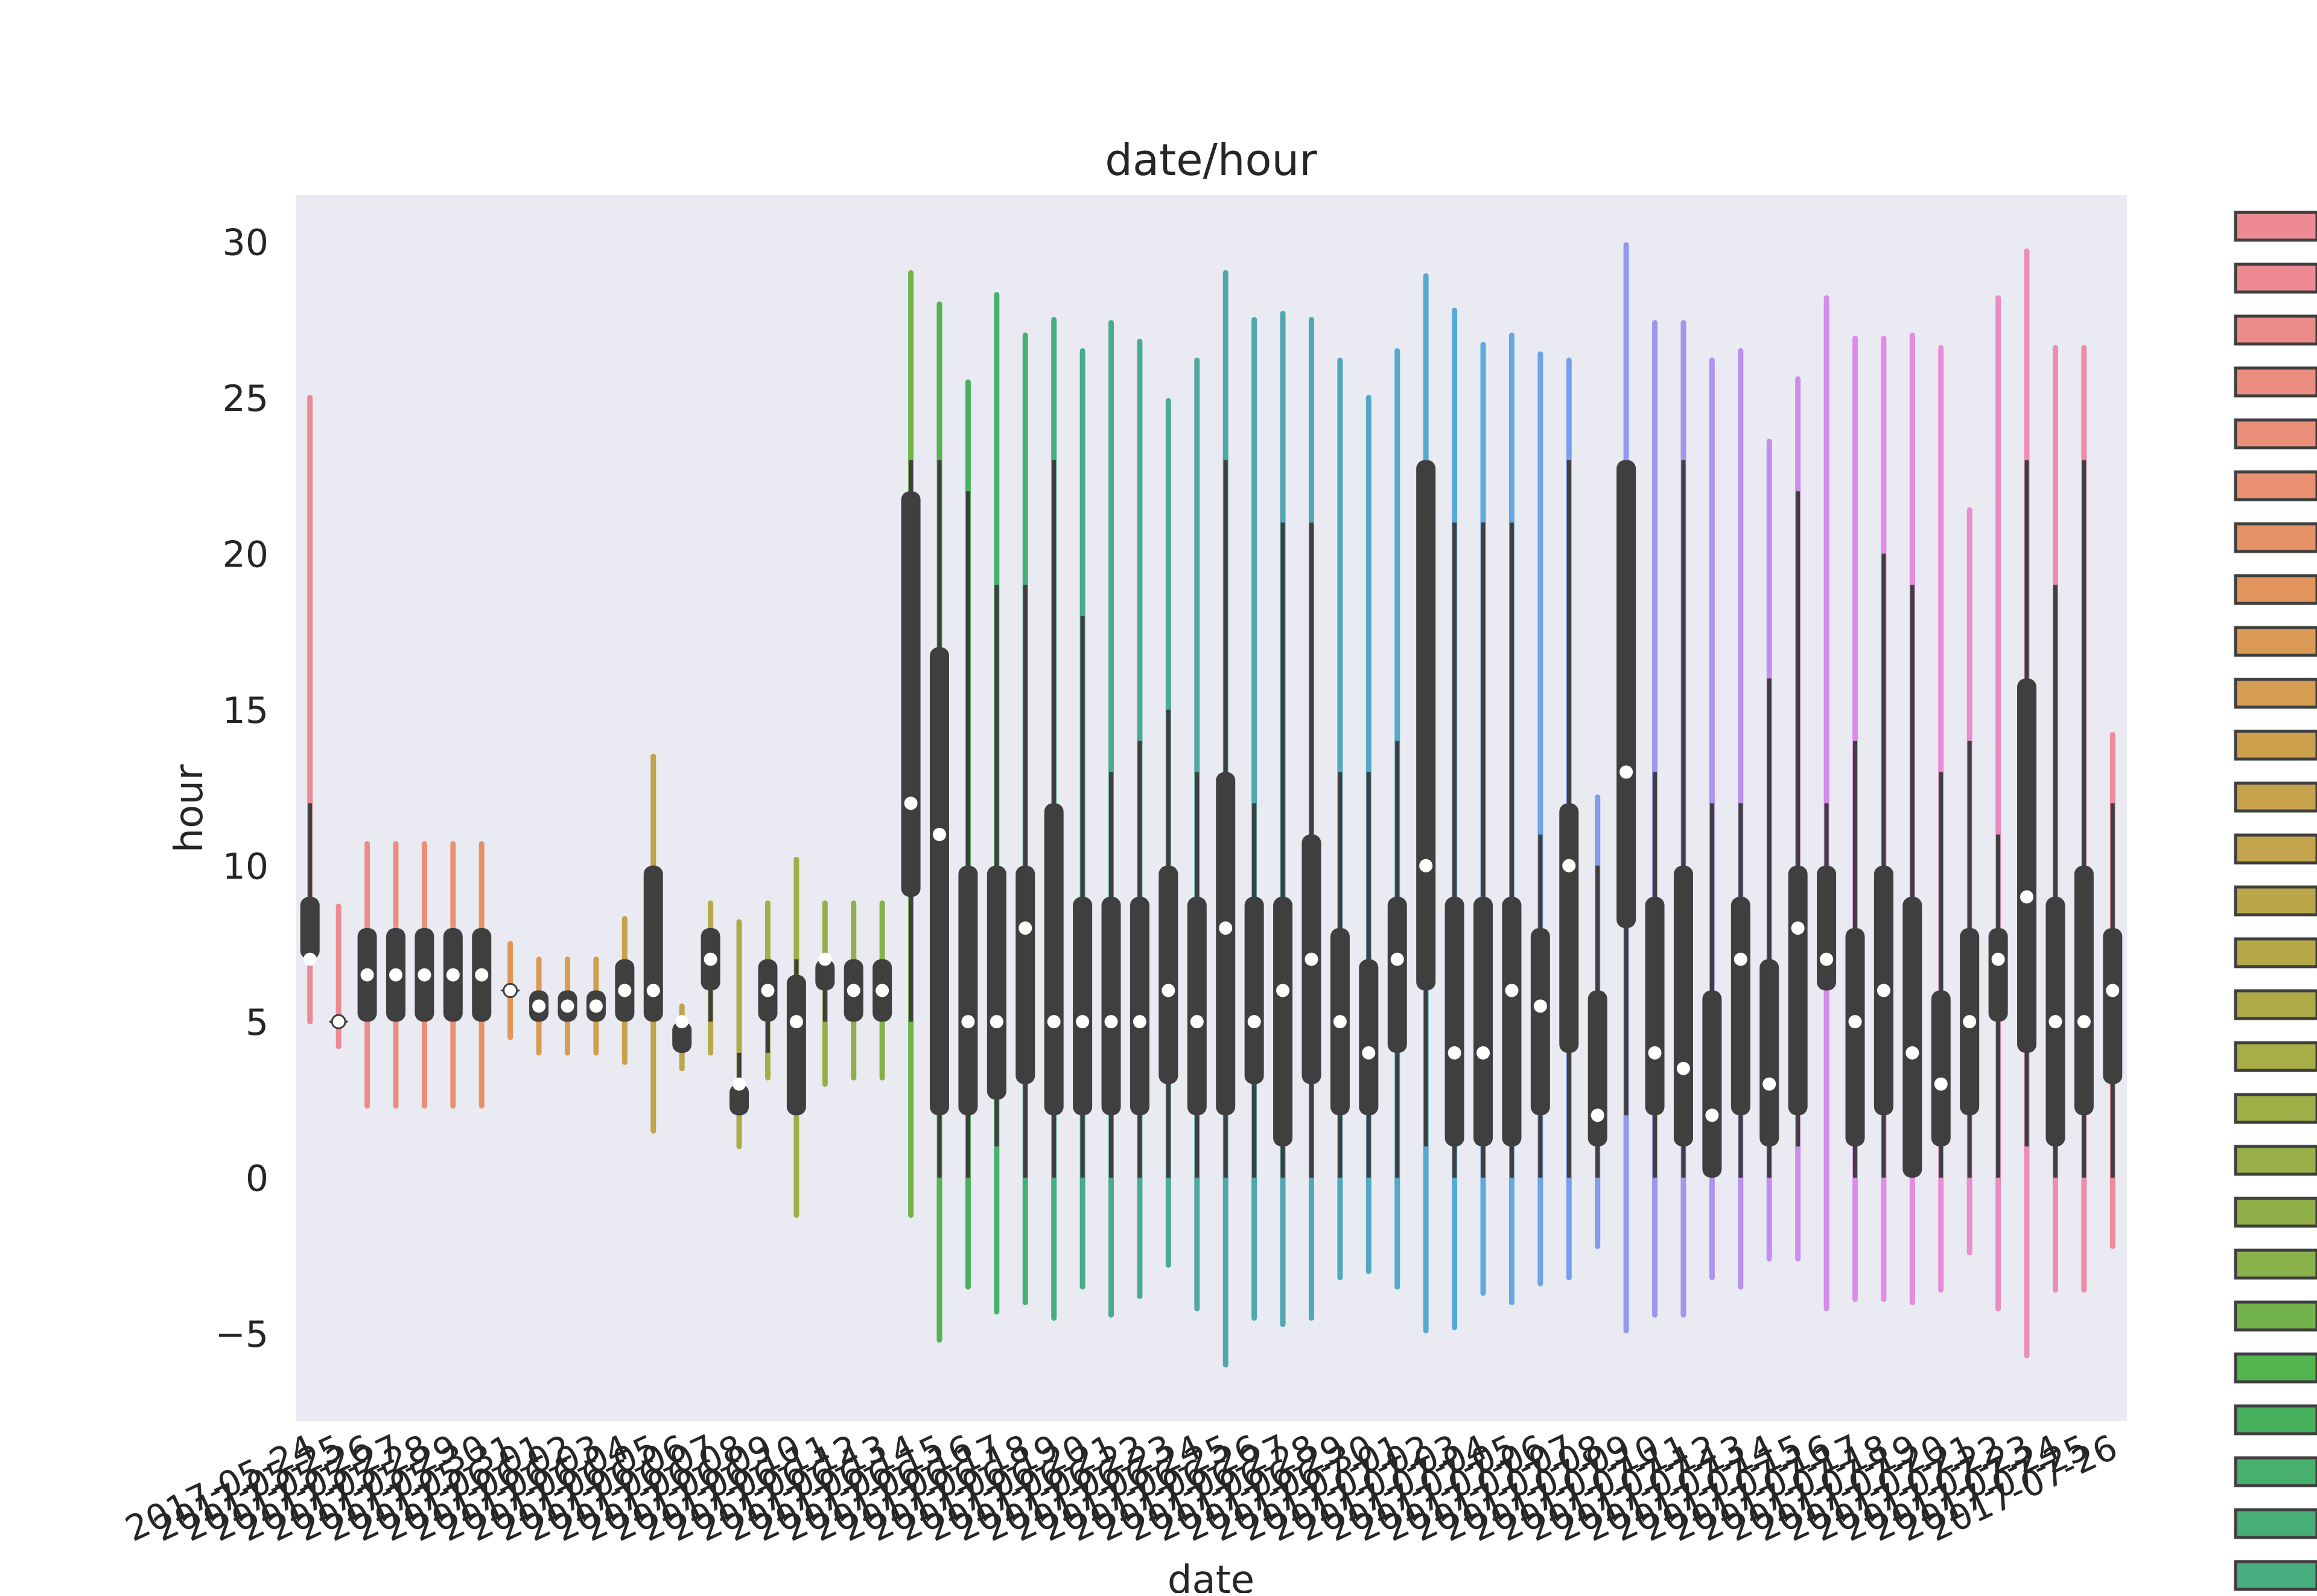 This screenshot has width=2317, height=1596. I want to click on legend-item-2017-05-26: 2, so click(2275, 330).